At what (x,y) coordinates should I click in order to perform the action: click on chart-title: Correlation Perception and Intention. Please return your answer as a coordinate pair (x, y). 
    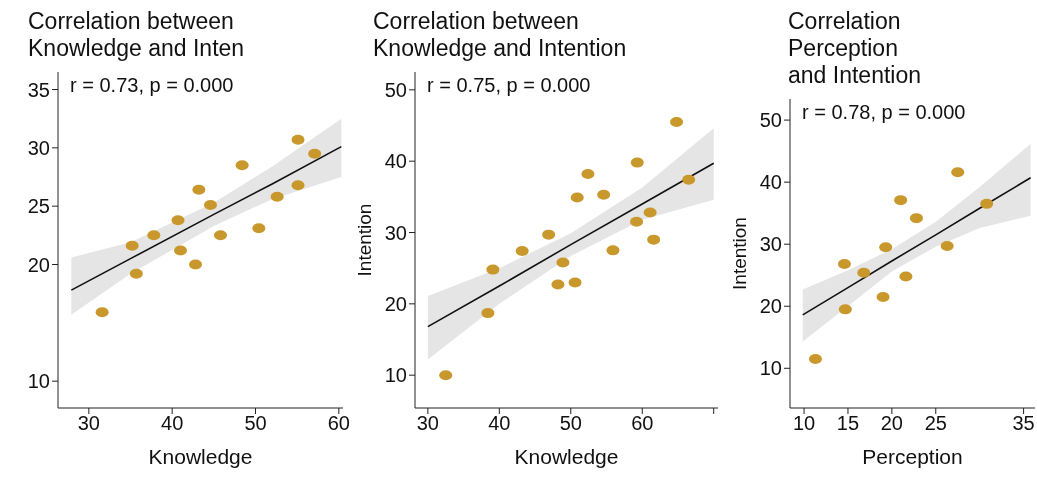
    Looking at the image, I should click on (855, 48).